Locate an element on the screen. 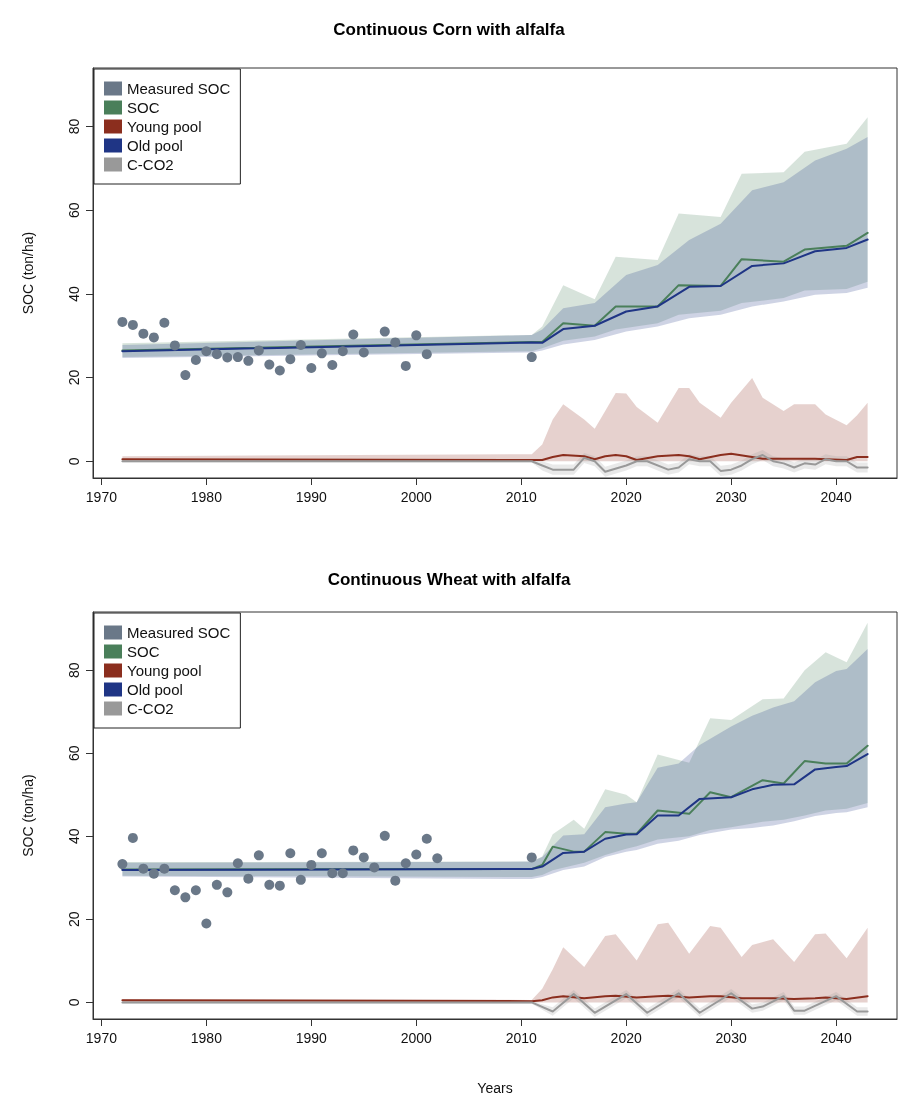 Image resolution: width=898 pixels, height=1100 pixels. chart-title: Continuous Corn with alfalfa is located at coordinates (449, 29).